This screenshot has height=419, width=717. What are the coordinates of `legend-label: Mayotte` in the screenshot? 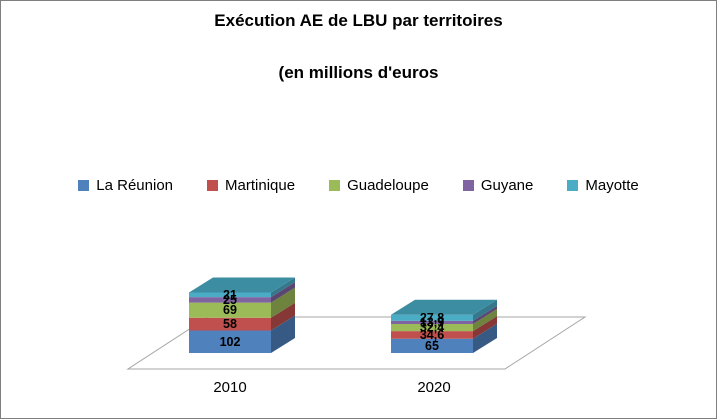 It's located at (612, 185).